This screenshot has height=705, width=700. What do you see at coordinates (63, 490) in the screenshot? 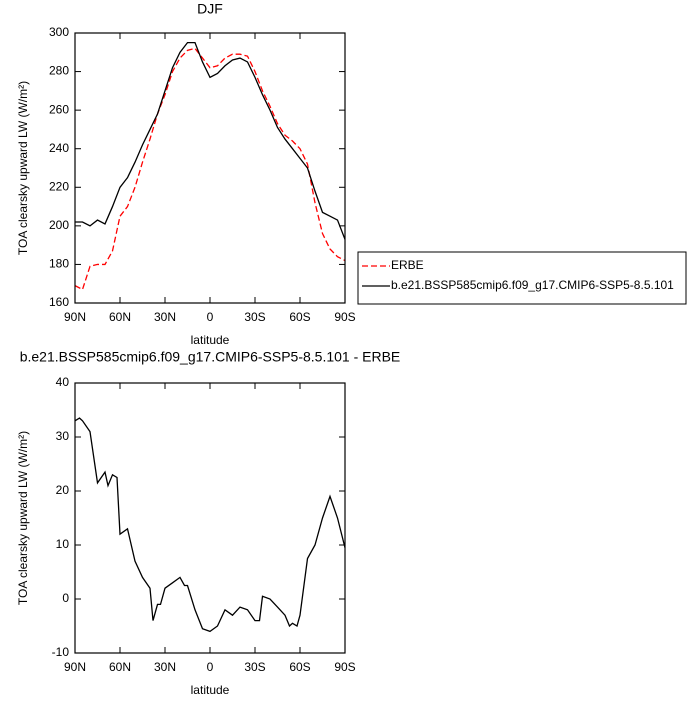
I see `y-tick-label: 20` at bounding box center [63, 490].